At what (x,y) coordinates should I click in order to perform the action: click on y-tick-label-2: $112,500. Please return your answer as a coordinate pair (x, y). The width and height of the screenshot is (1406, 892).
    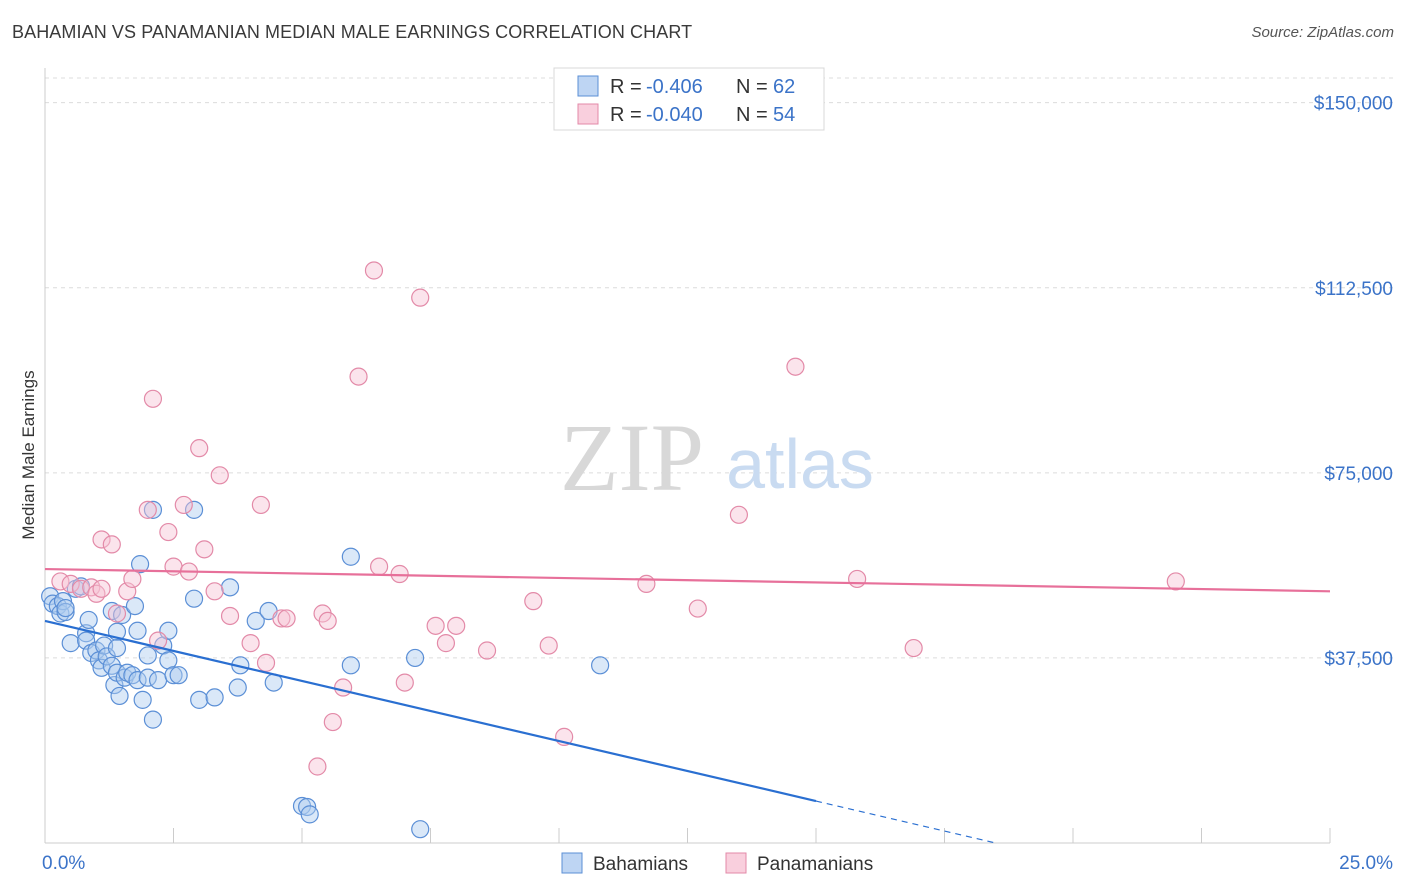
    Looking at the image, I should click on (1354, 289).